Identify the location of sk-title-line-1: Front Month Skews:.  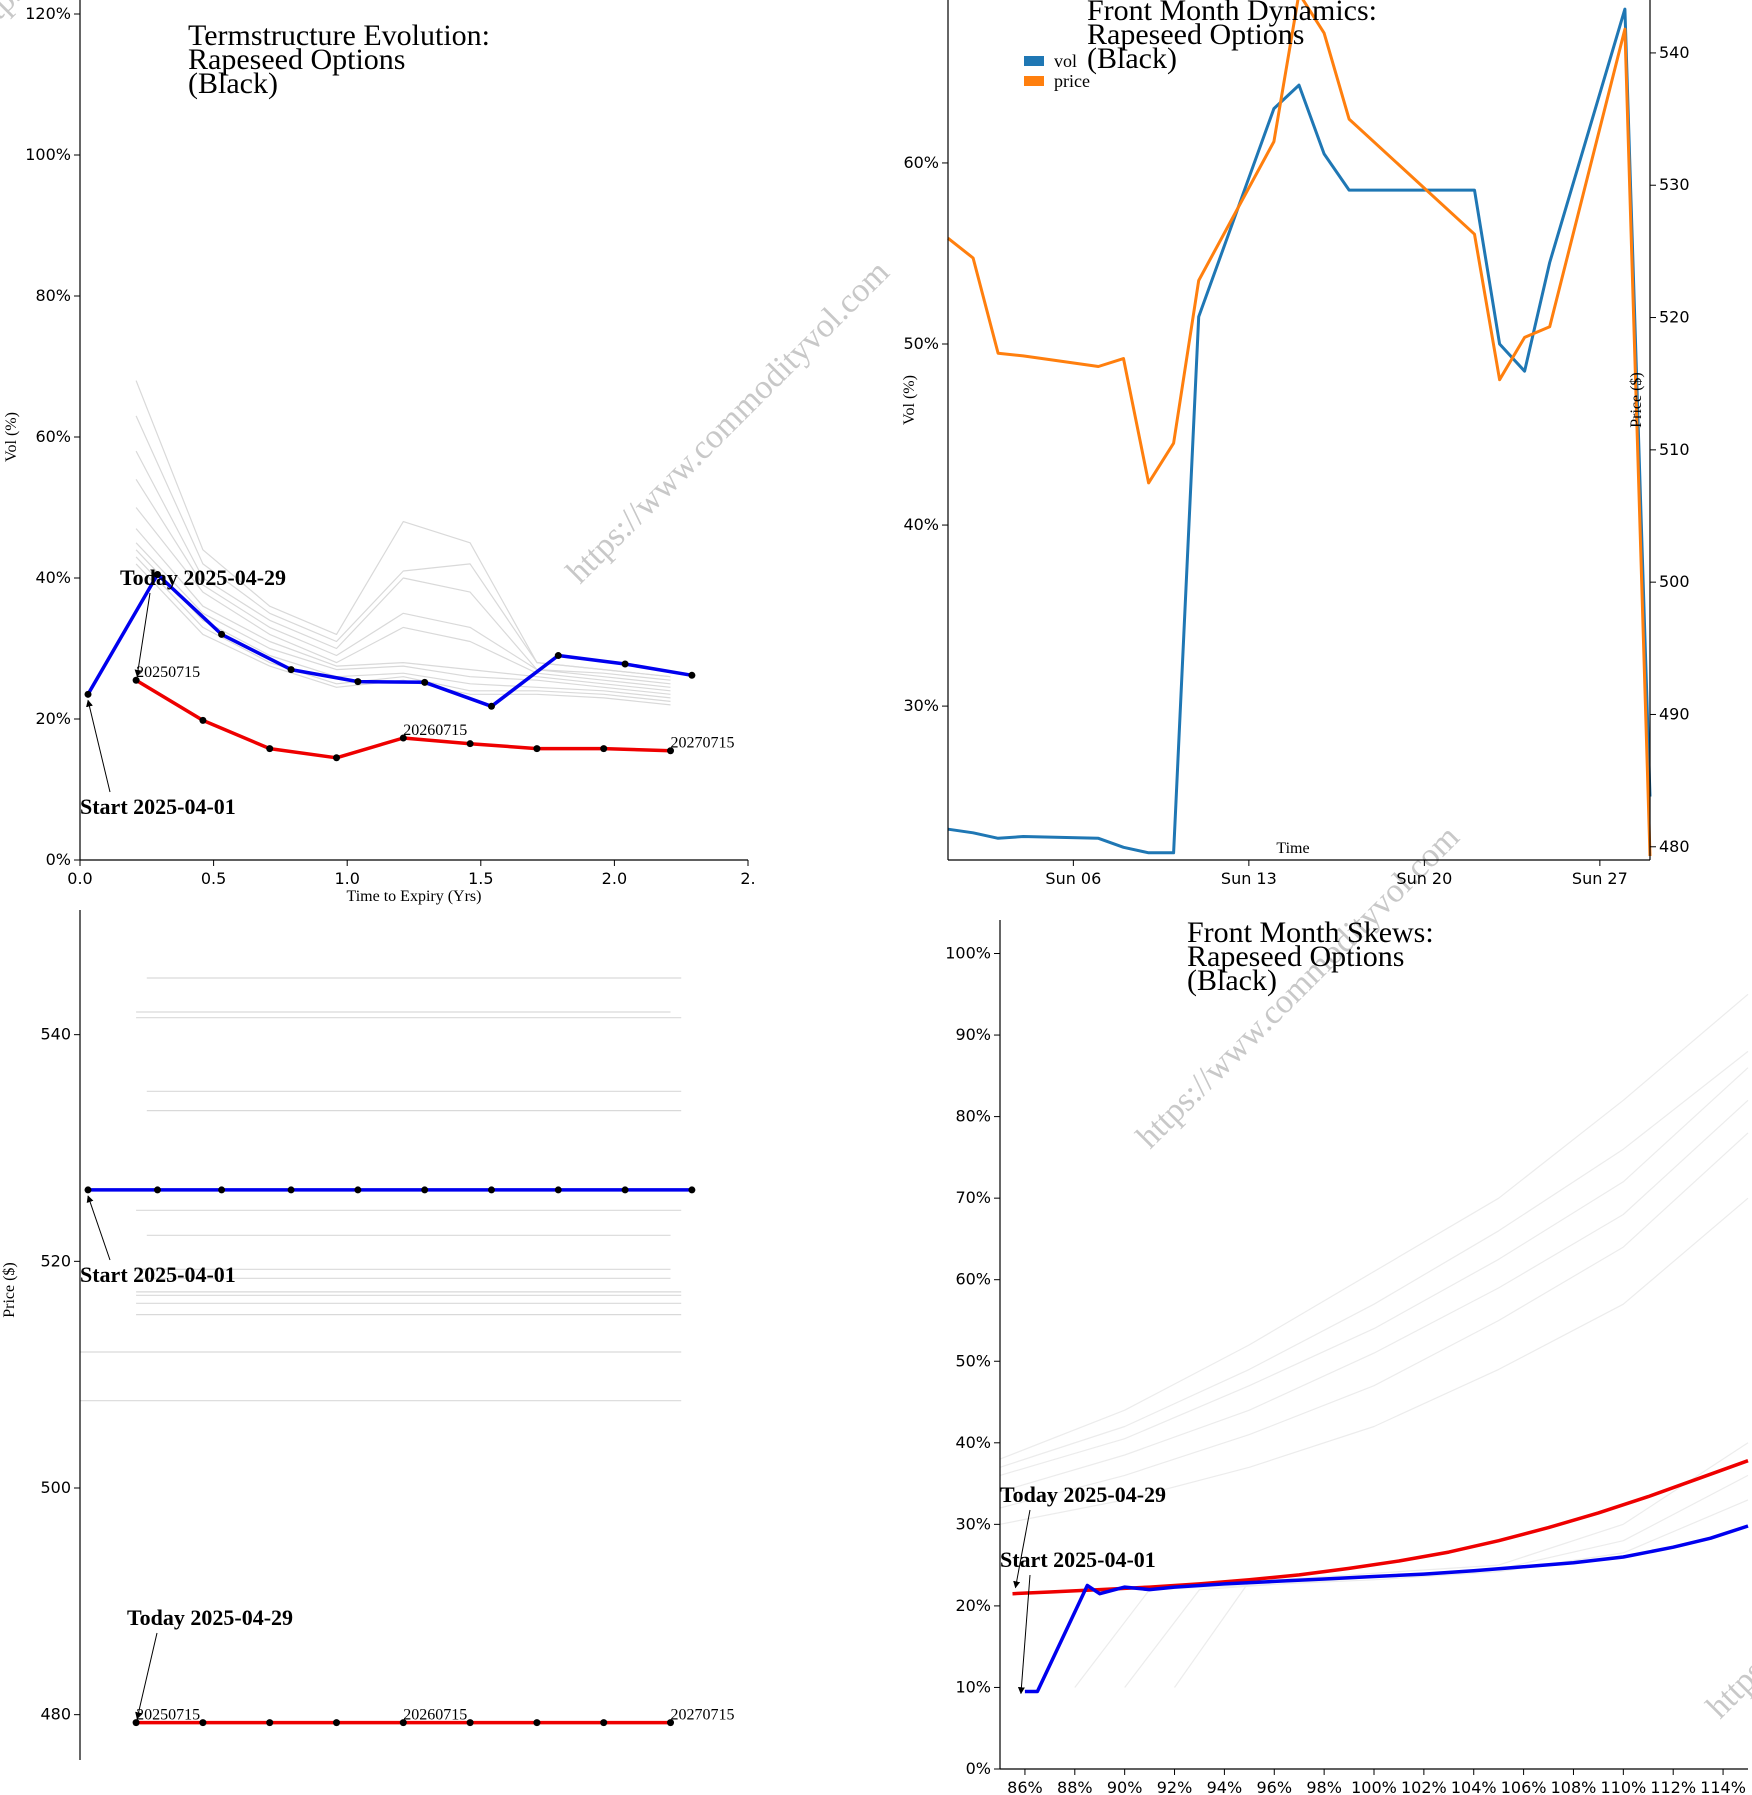
(1310, 932).